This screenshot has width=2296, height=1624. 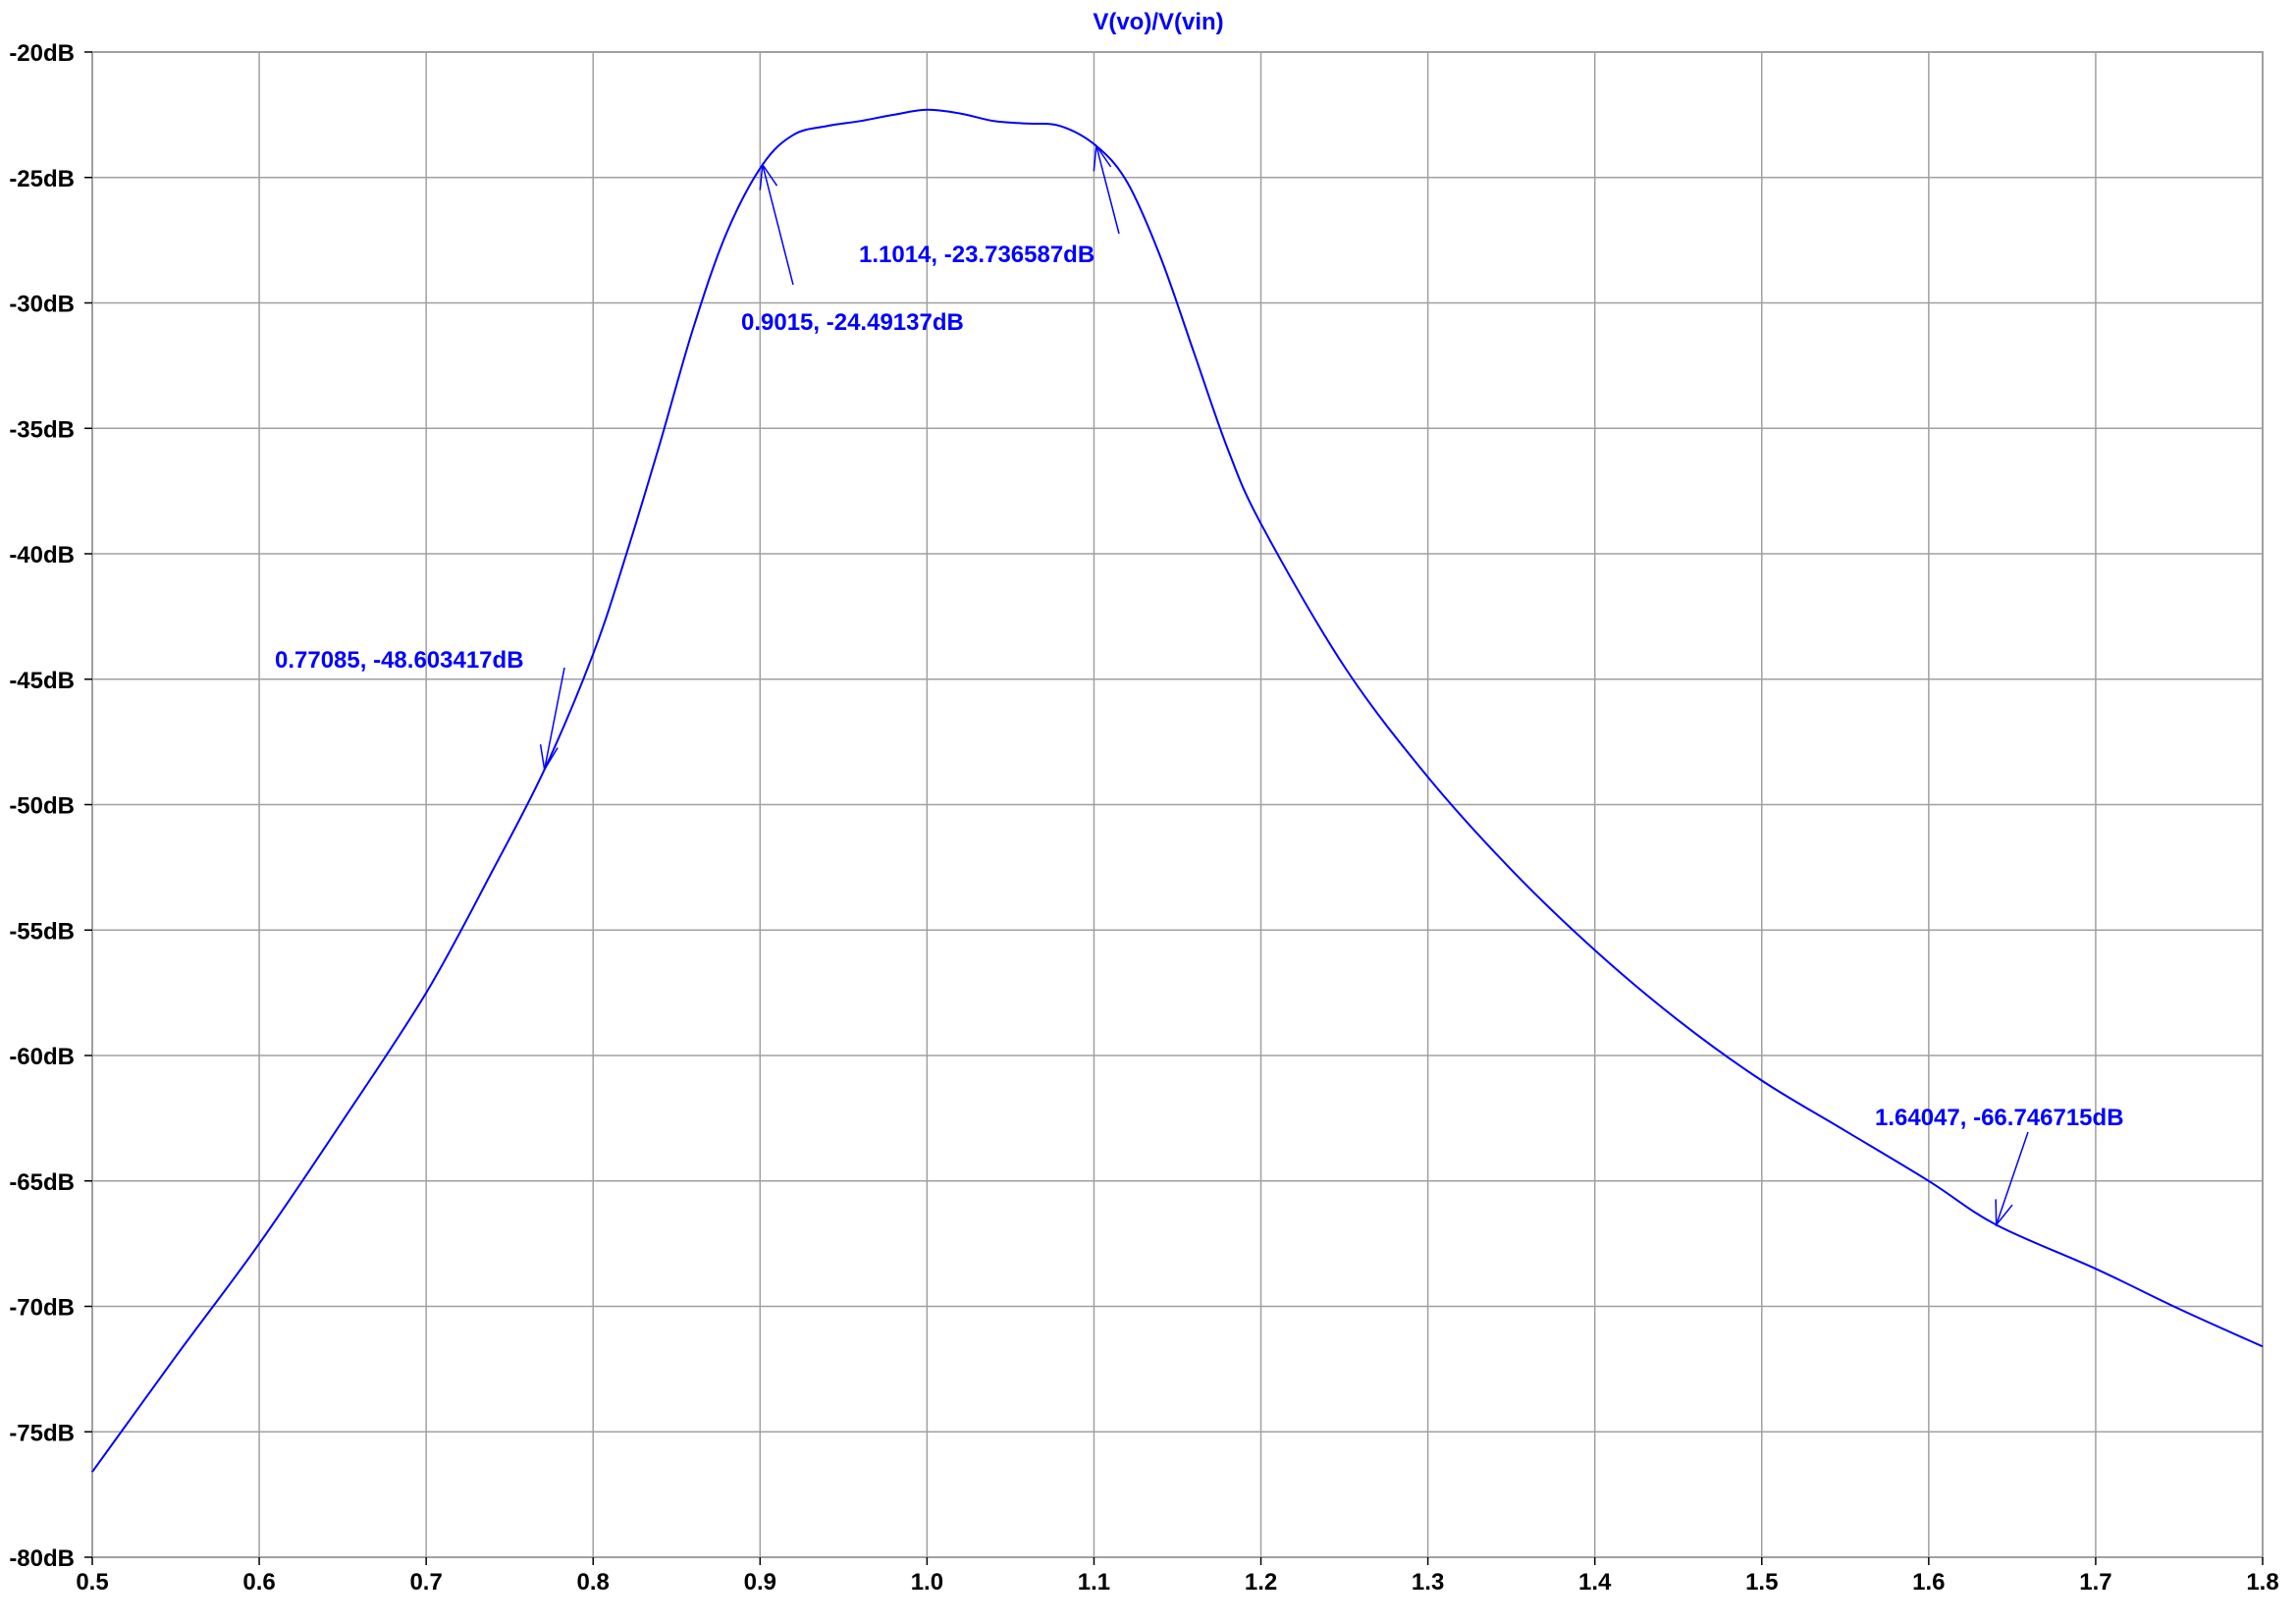 What do you see at coordinates (853, 322) in the screenshot?
I see `annotation-label: 0.9015, -24.49137dB` at bounding box center [853, 322].